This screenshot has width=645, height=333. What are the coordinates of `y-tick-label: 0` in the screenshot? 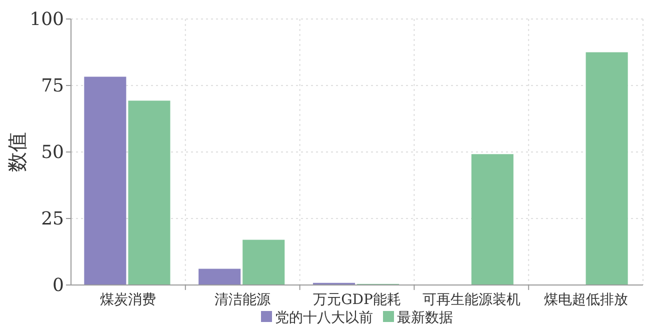 It's located at (58, 285).